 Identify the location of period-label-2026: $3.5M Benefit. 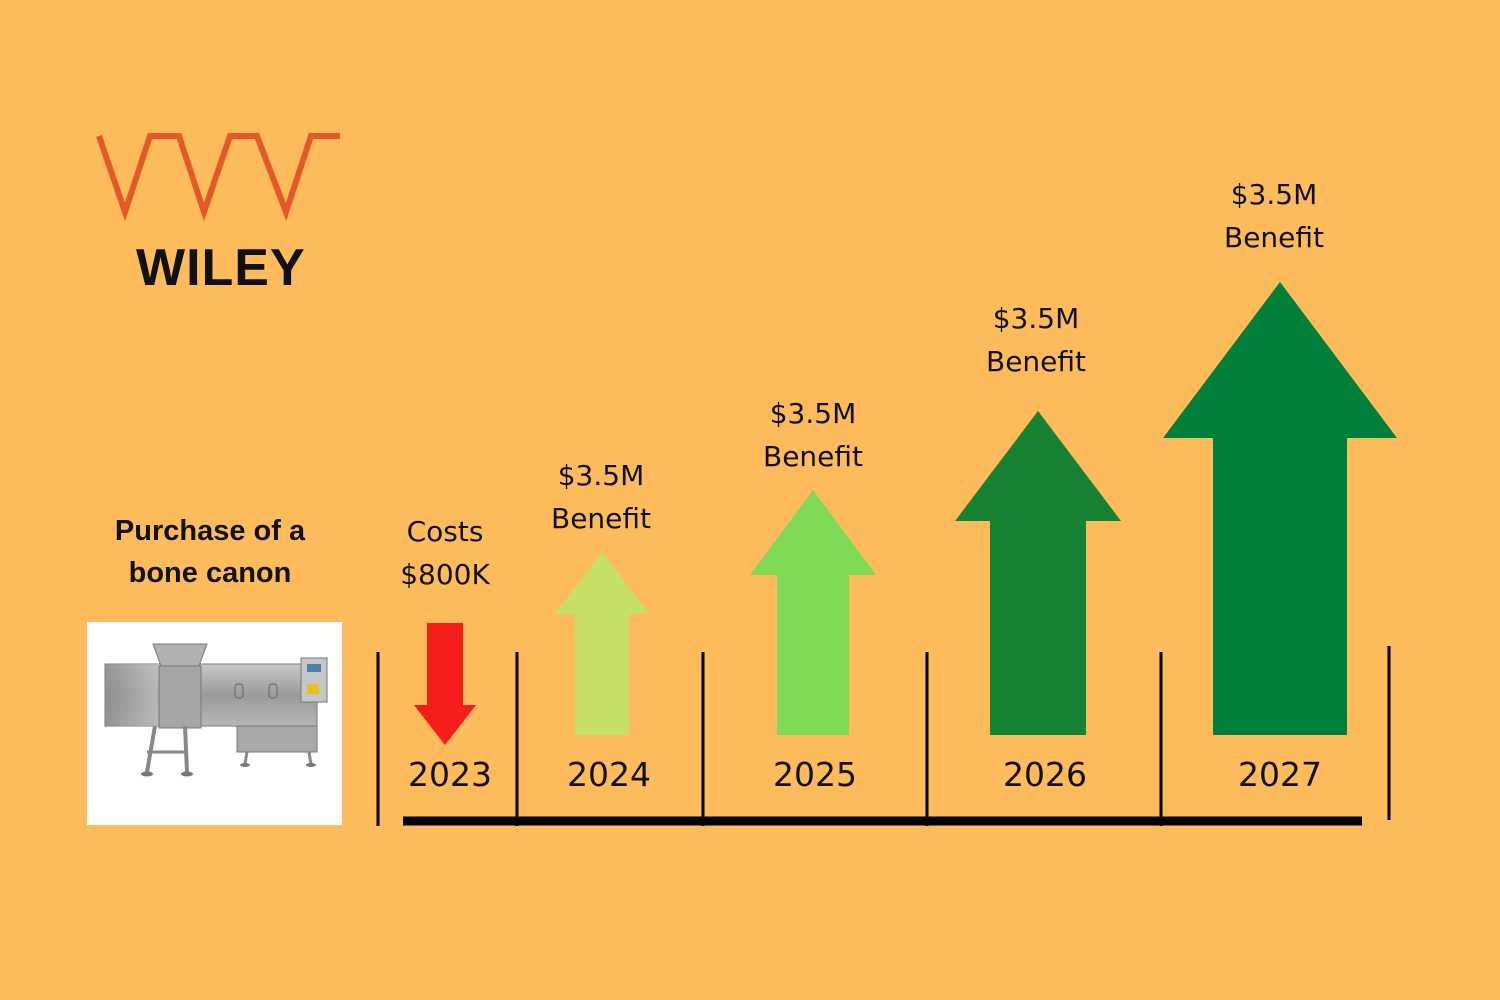
(1036, 340).